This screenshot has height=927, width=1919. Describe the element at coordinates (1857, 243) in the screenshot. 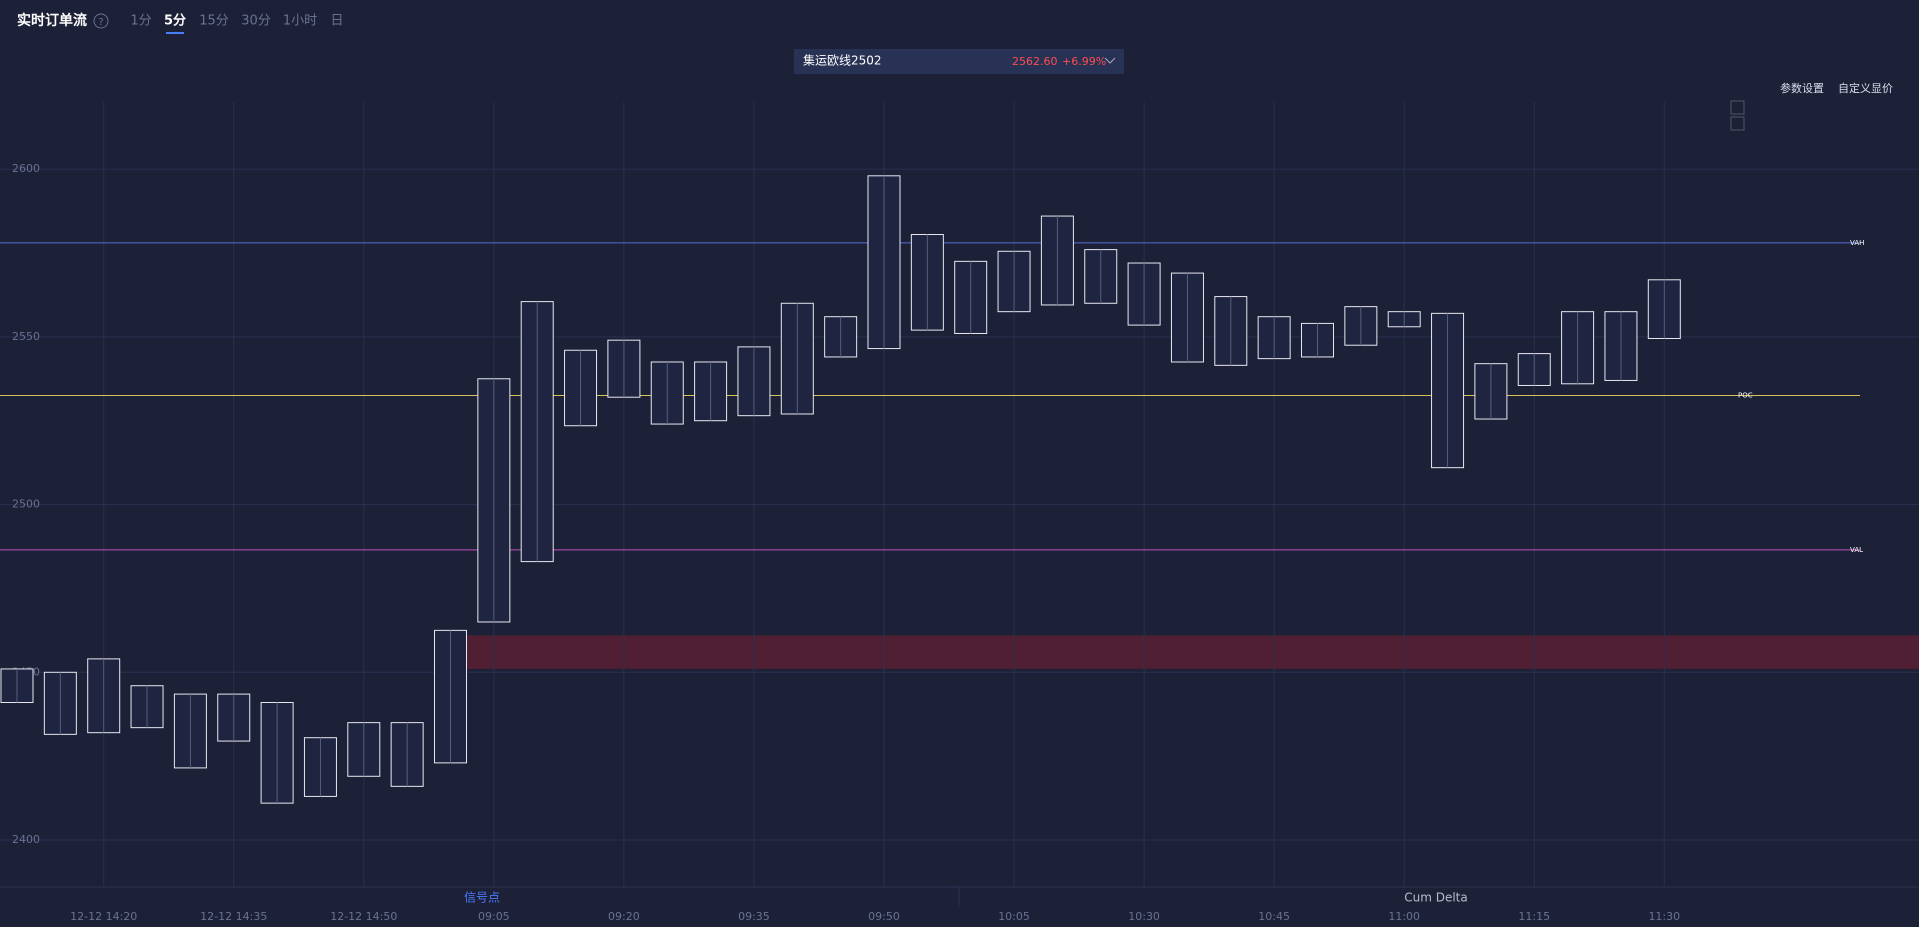

I see `level-label: VAH` at that location.